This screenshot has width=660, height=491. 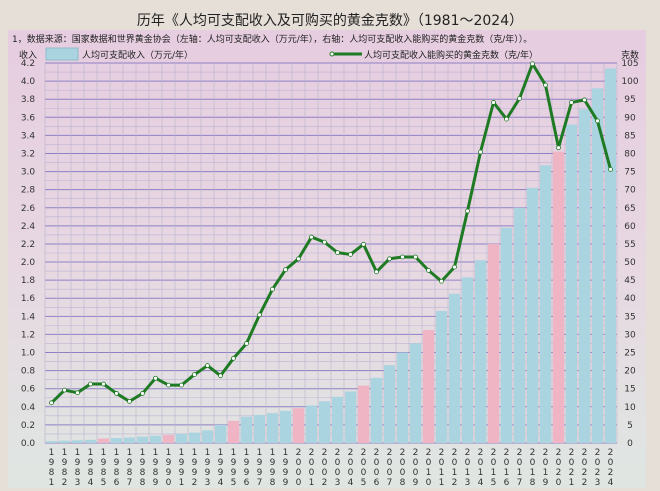 What do you see at coordinates (28, 390) in the screenshot?
I see `left-tick-label: 0.6` at bounding box center [28, 390].